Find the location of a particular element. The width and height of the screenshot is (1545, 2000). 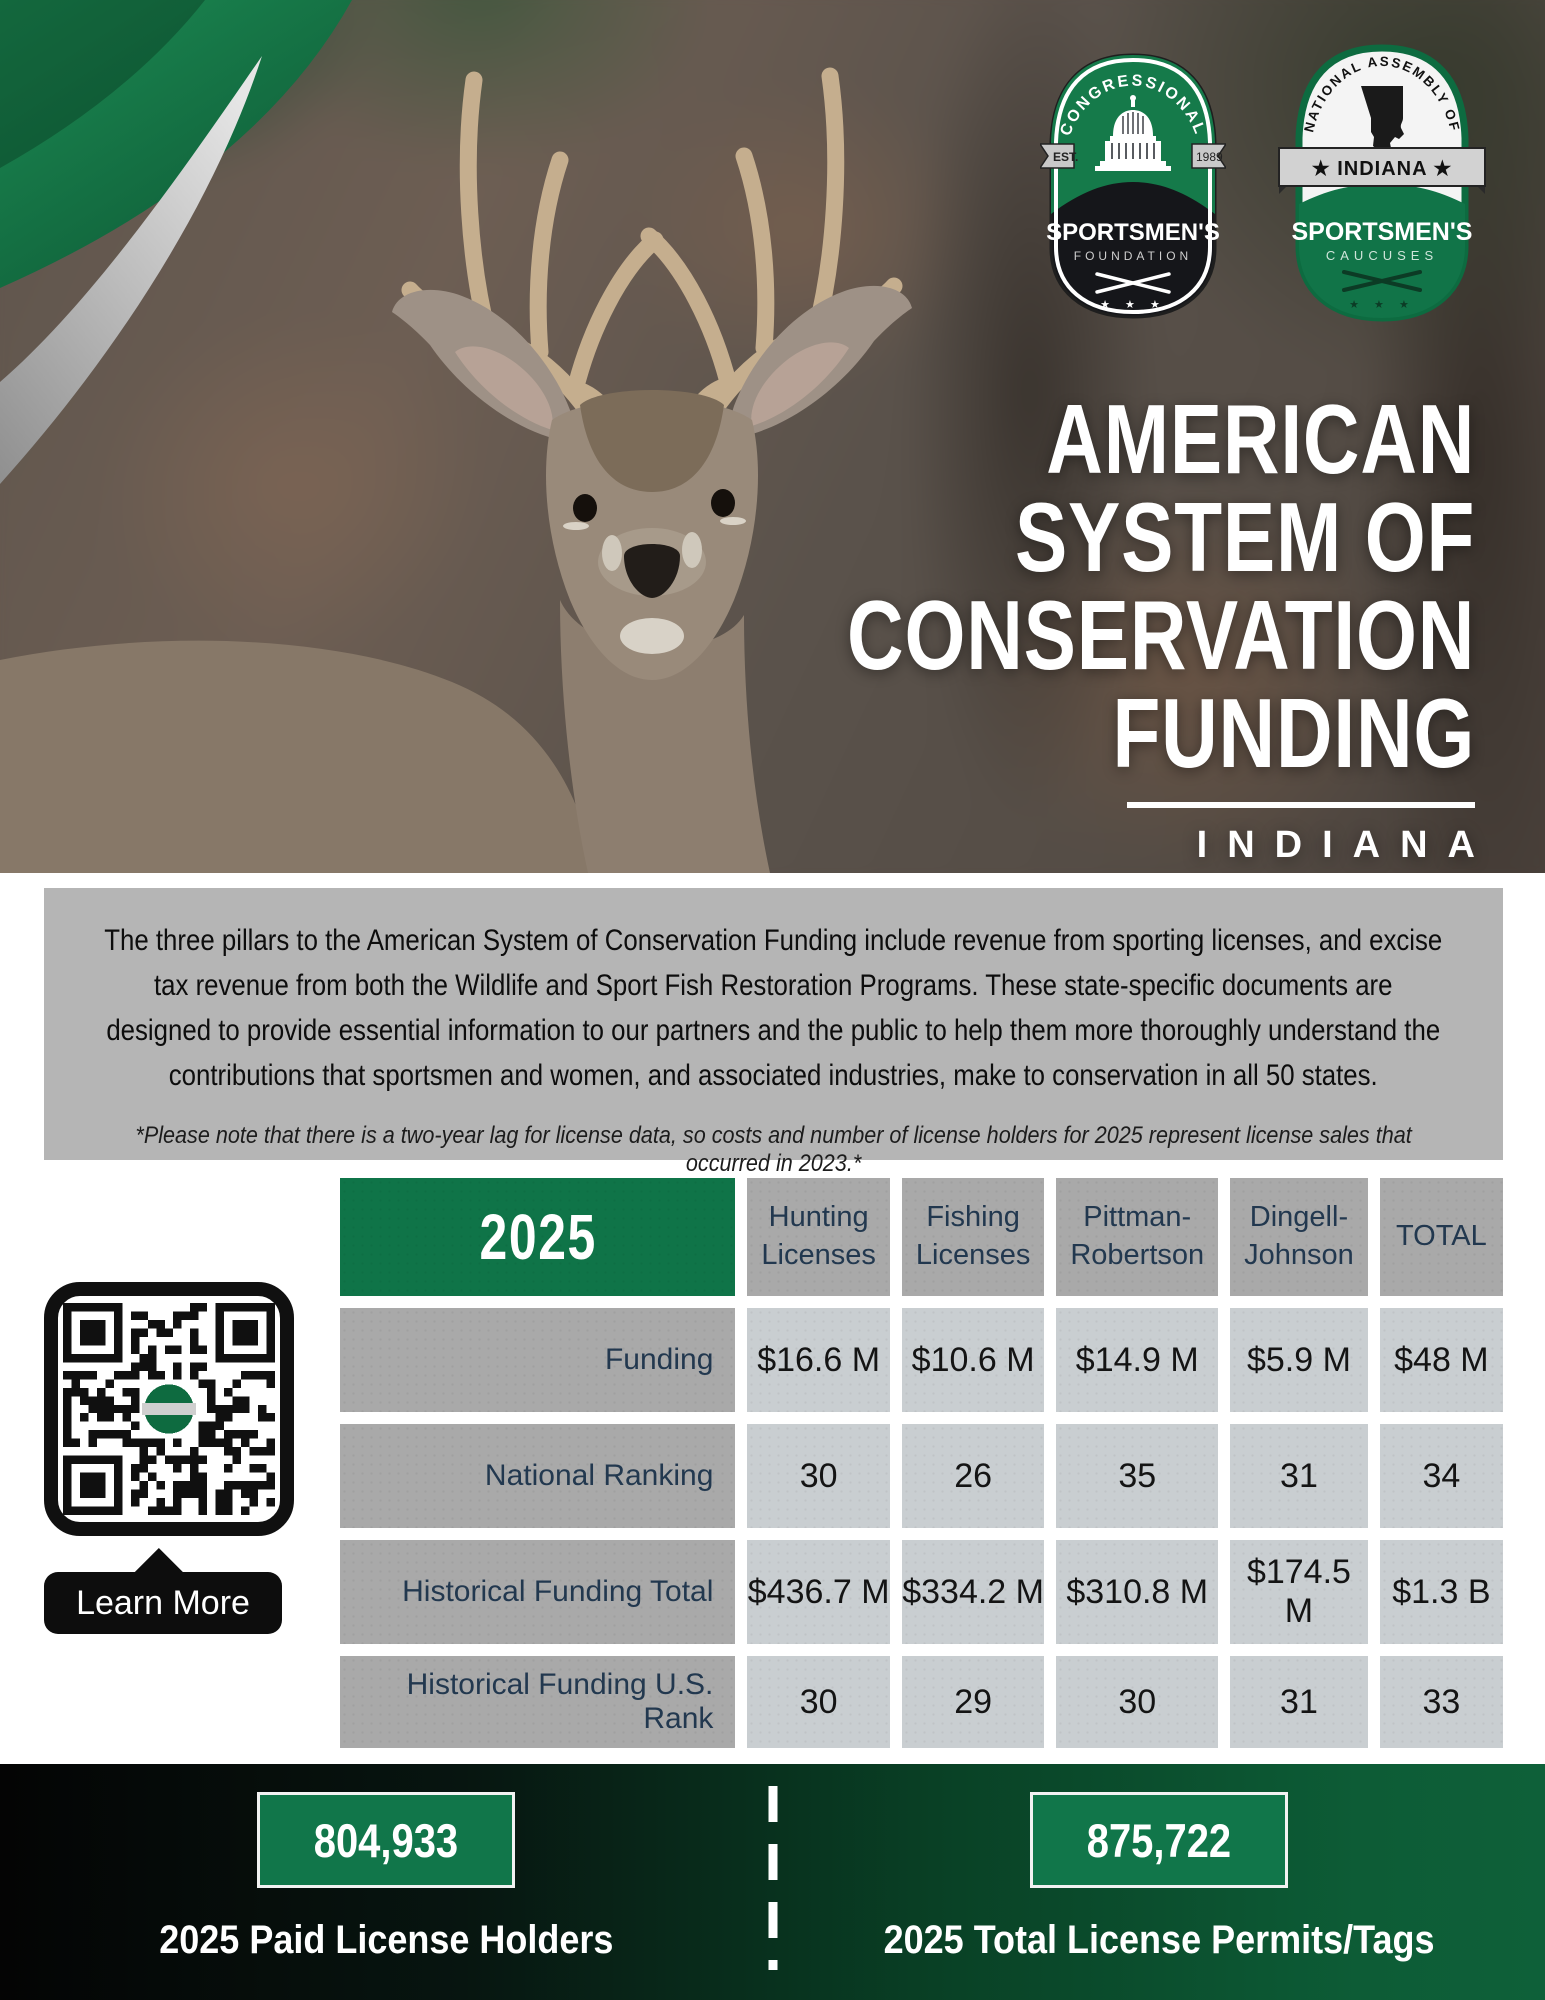

title-divider is located at coordinates (1301, 805).